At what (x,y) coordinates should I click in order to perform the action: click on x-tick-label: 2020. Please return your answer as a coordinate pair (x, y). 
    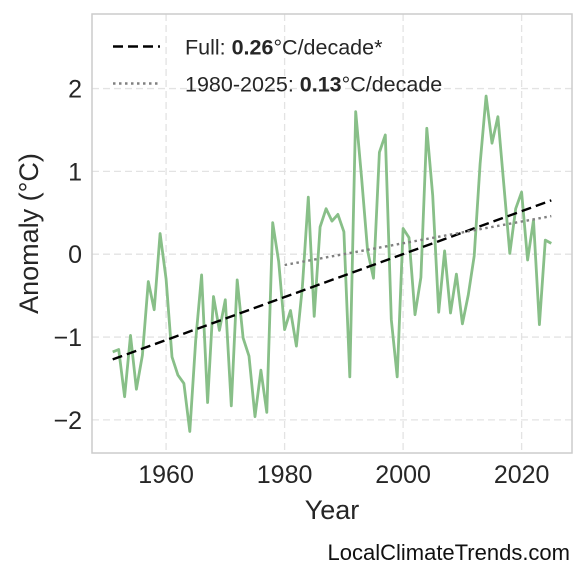
    Looking at the image, I should click on (522, 475).